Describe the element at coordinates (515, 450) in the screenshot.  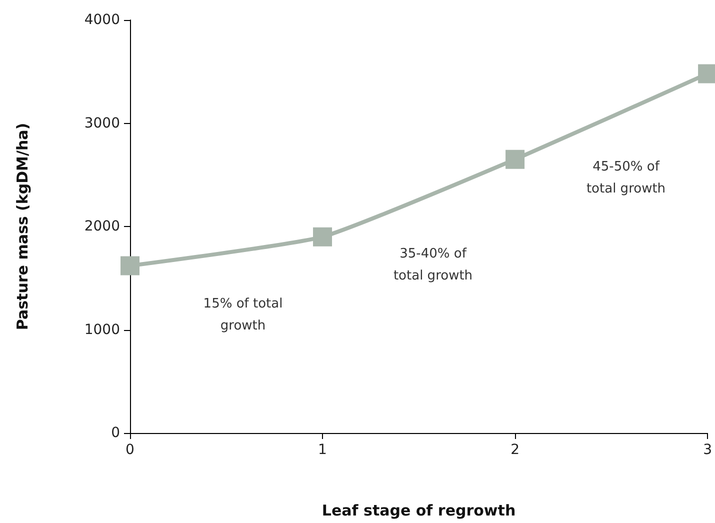
I see `x-tick-label: 2` at that location.